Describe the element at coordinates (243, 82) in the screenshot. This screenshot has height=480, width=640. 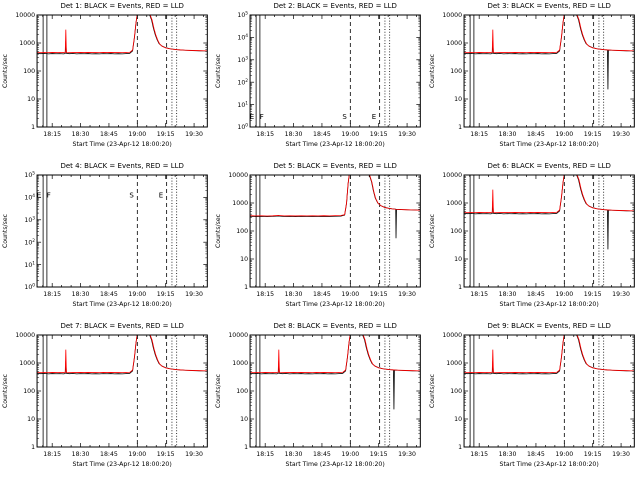
I see `y-tick-label: 10²` at that location.